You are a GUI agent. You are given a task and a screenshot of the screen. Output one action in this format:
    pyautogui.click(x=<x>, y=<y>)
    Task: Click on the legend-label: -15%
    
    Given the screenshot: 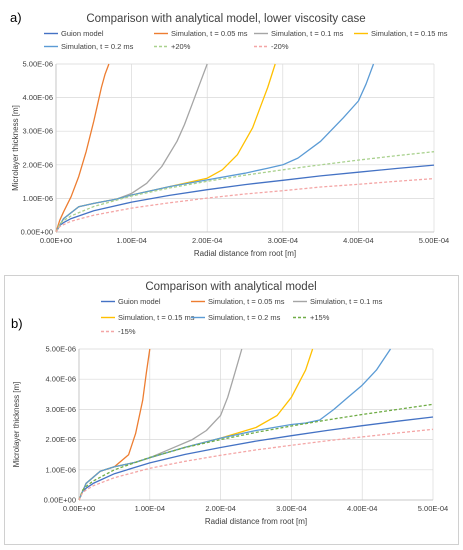 What is the action you would take?
    pyautogui.click(x=127, y=331)
    